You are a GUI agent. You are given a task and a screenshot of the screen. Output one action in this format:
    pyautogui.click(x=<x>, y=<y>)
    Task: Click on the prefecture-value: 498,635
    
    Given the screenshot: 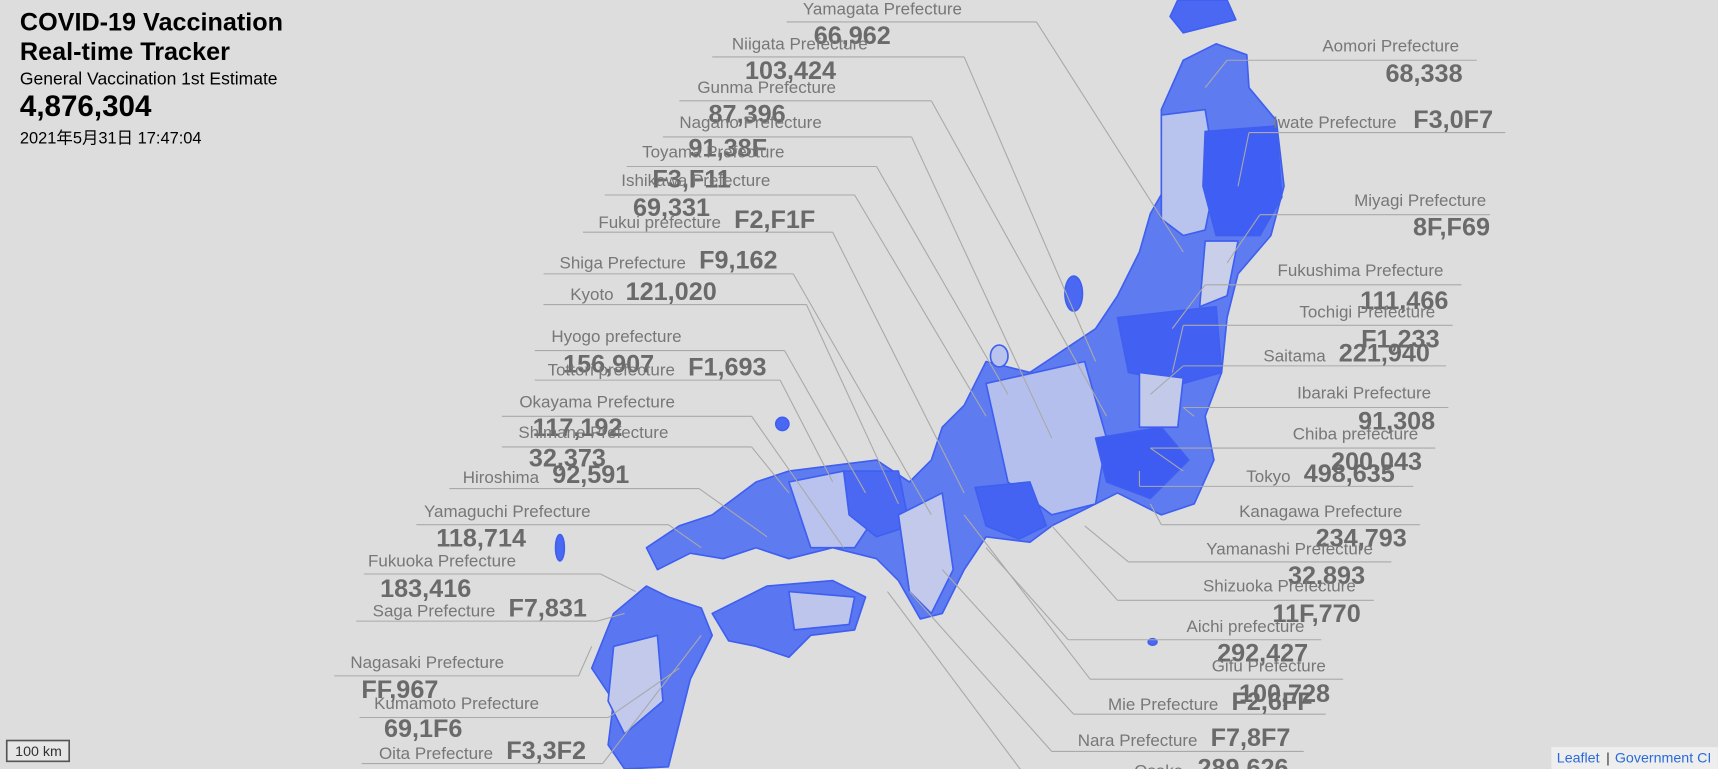 What is the action you would take?
    pyautogui.click(x=1349, y=474)
    